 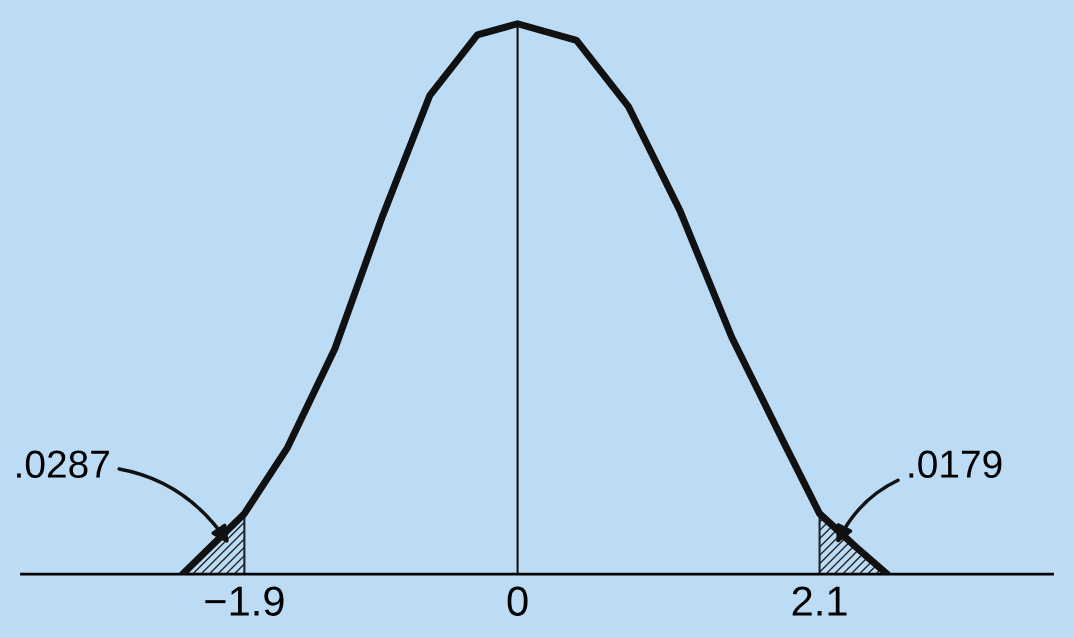 I want to click on x-tick-label: 2.1, so click(x=819, y=601).